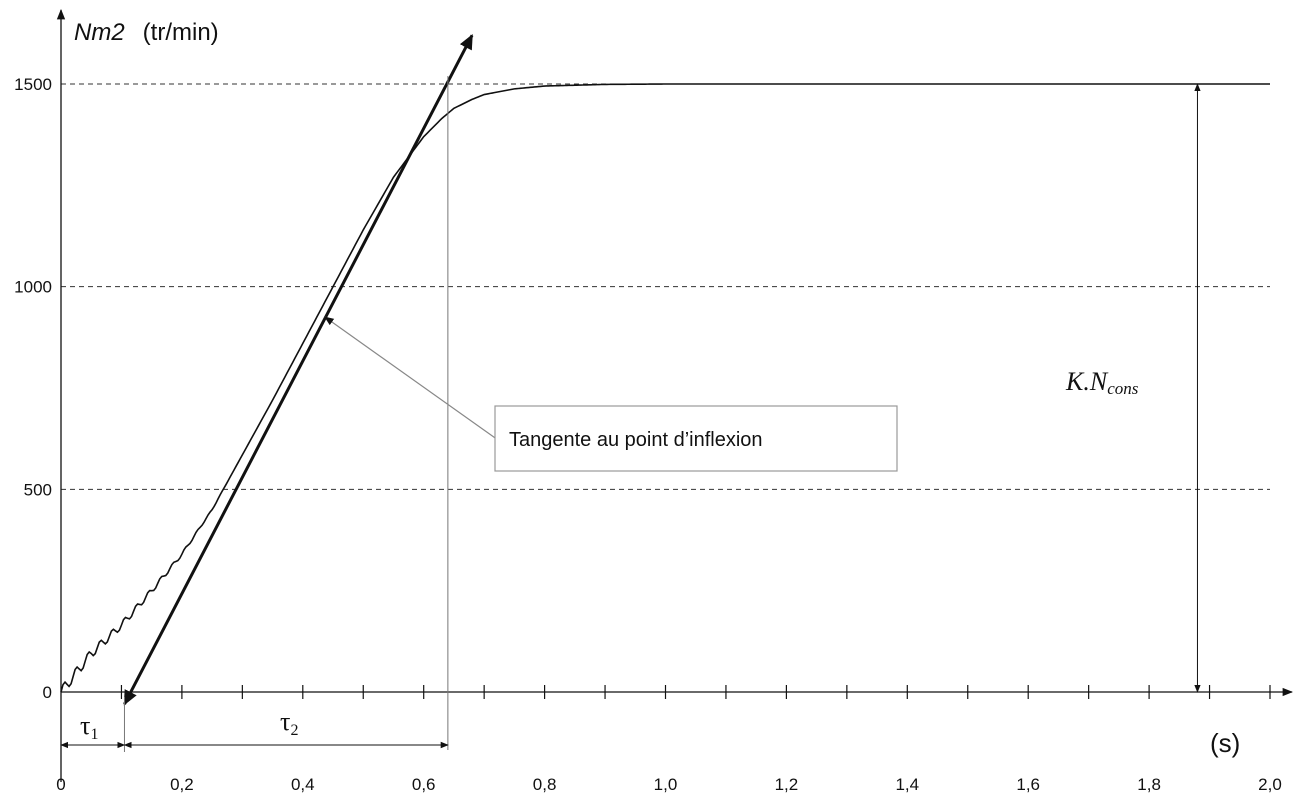  Describe the element at coordinates (424, 784) in the screenshot. I see `x-tick-label: 0,6` at that location.